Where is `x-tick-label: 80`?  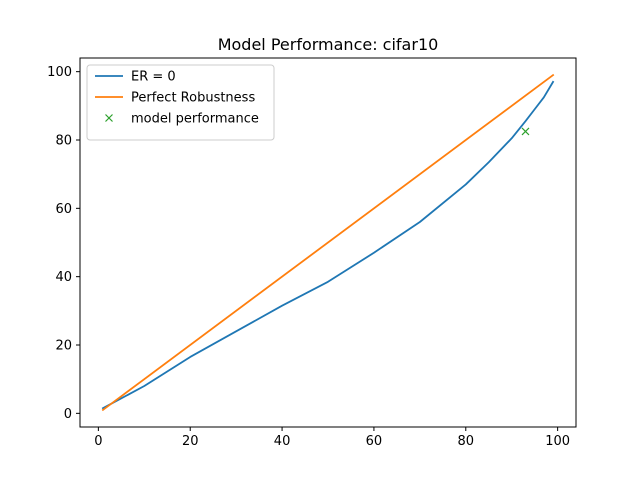
x-tick-label: 80 is located at coordinates (466, 441).